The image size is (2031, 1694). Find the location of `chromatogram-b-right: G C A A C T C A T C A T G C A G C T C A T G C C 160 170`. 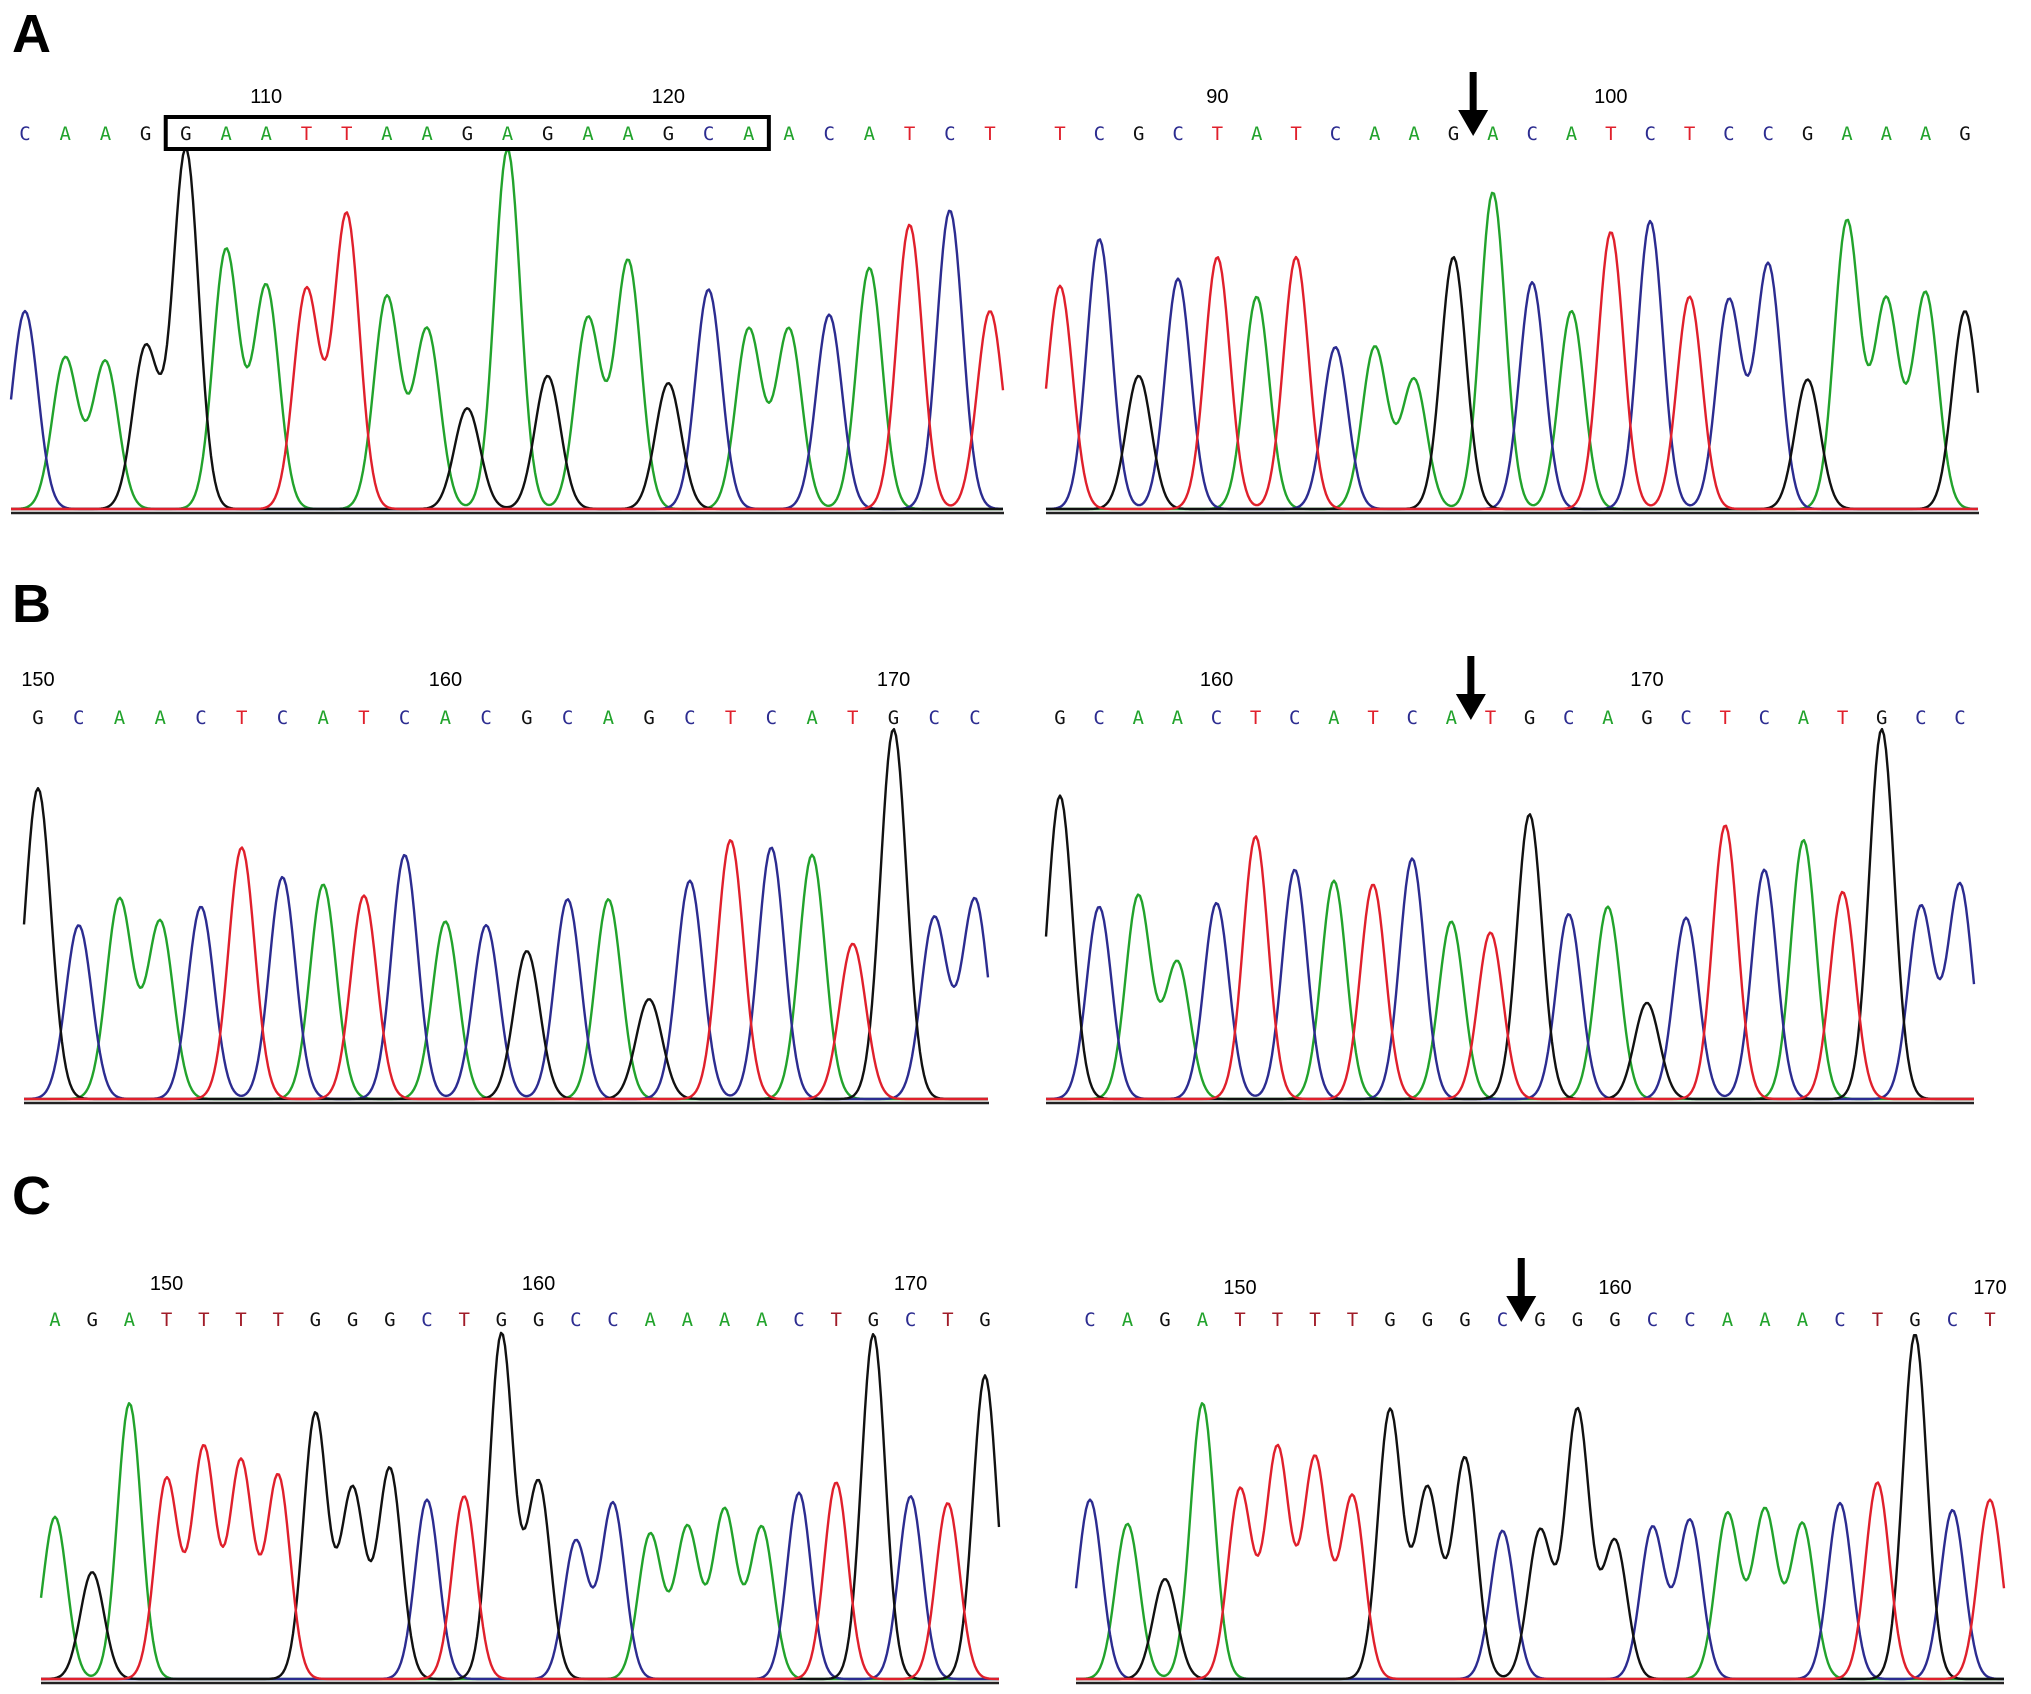

chromatogram-b-right: G C A A C T C A T C A T G C A G C T C A T G C C 160 170 is located at coordinates (1510, 880).